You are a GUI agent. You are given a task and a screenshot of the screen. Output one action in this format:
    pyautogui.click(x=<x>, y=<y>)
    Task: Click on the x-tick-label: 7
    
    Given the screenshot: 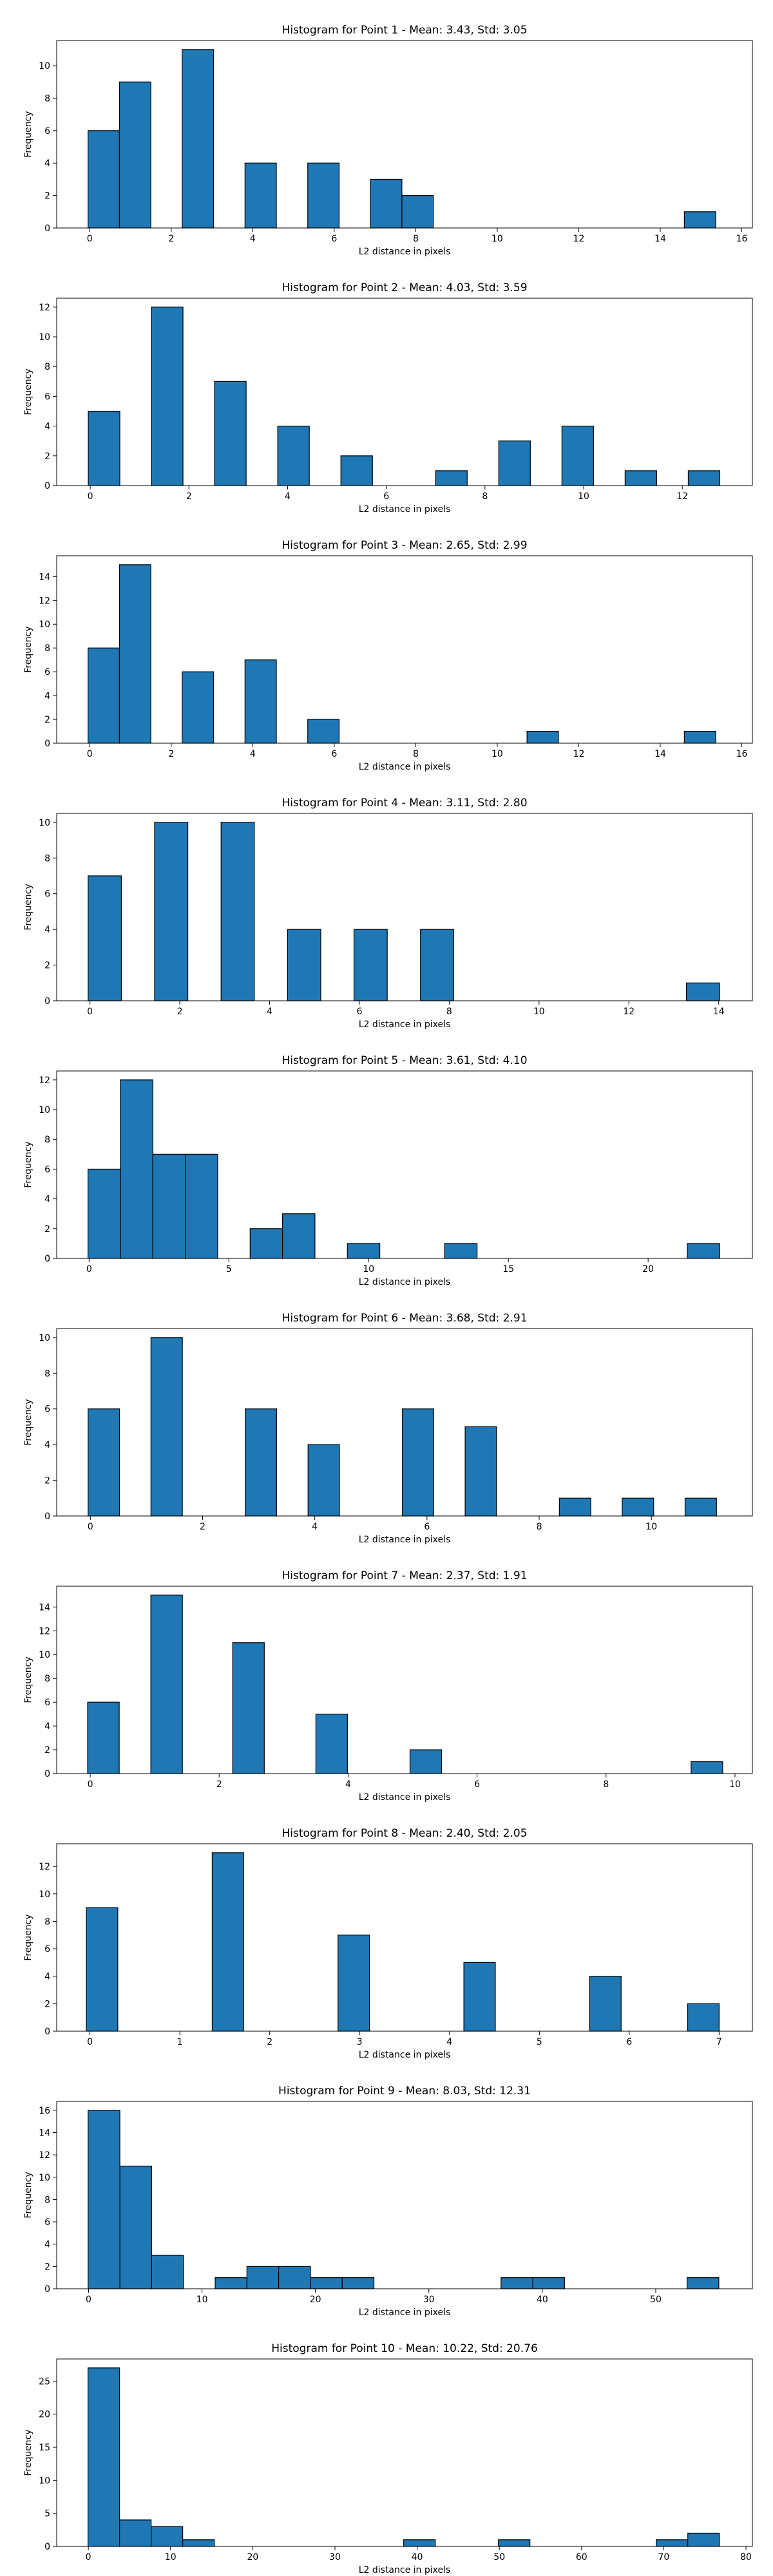 What is the action you would take?
    pyautogui.click(x=719, y=2042)
    